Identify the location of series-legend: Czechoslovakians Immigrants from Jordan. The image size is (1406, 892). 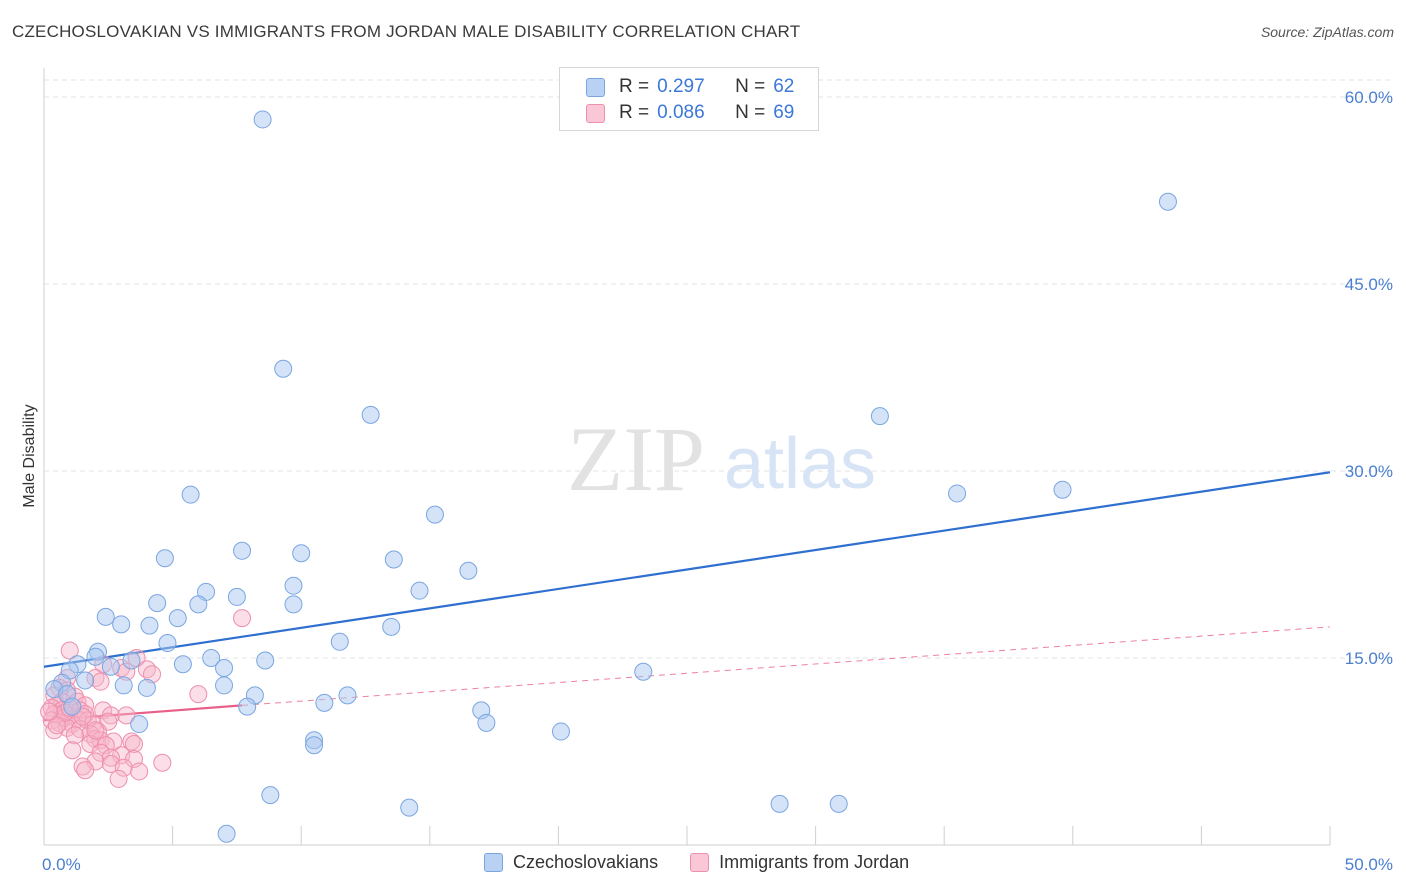
(712, 862).